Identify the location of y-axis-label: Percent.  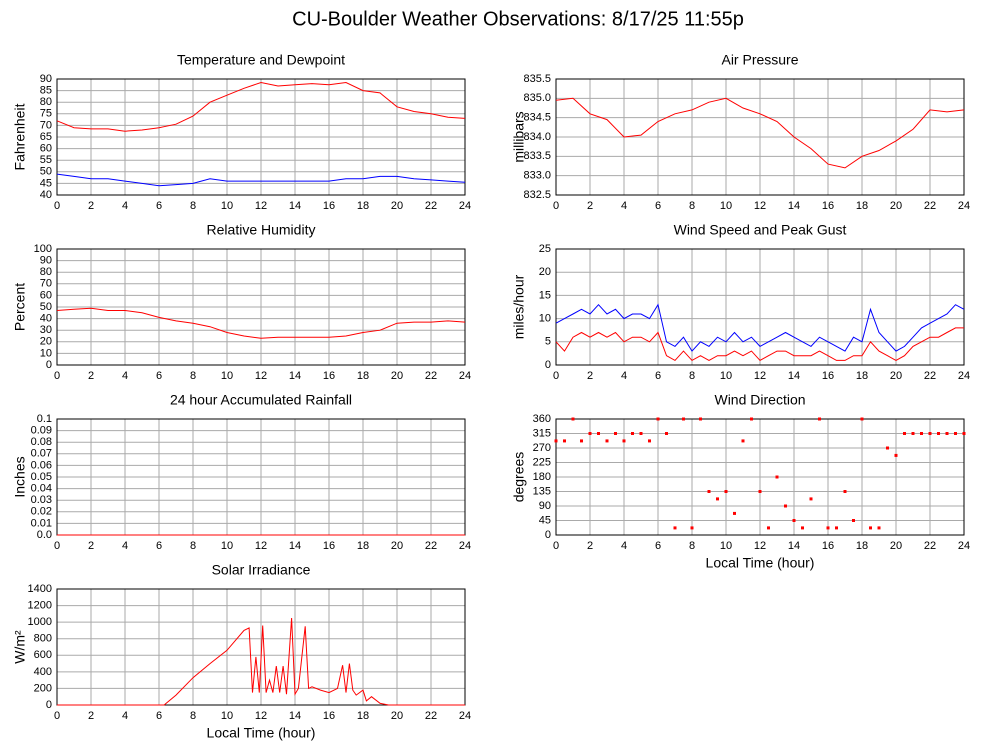
(20, 307).